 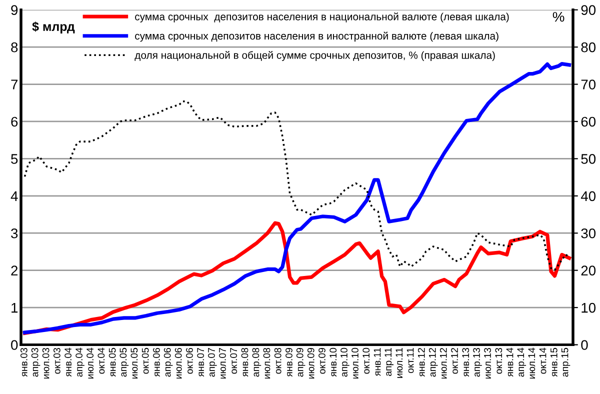 What do you see at coordinates (498, 361) in the screenshot?
I see `x-tick-label: окт.13` at bounding box center [498, 361].